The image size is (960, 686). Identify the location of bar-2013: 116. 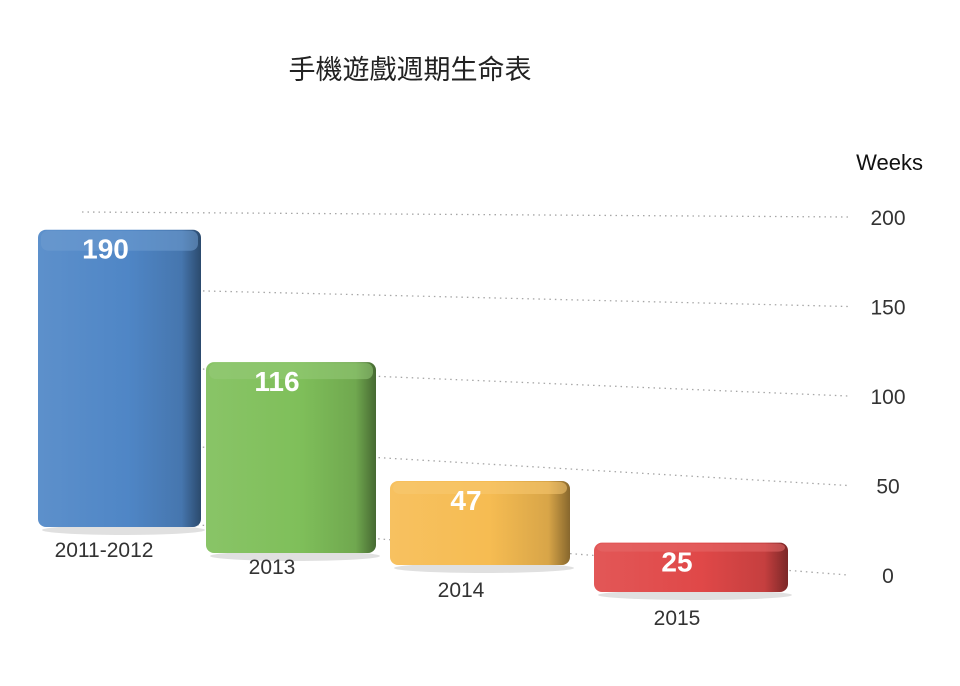
(293, 461).